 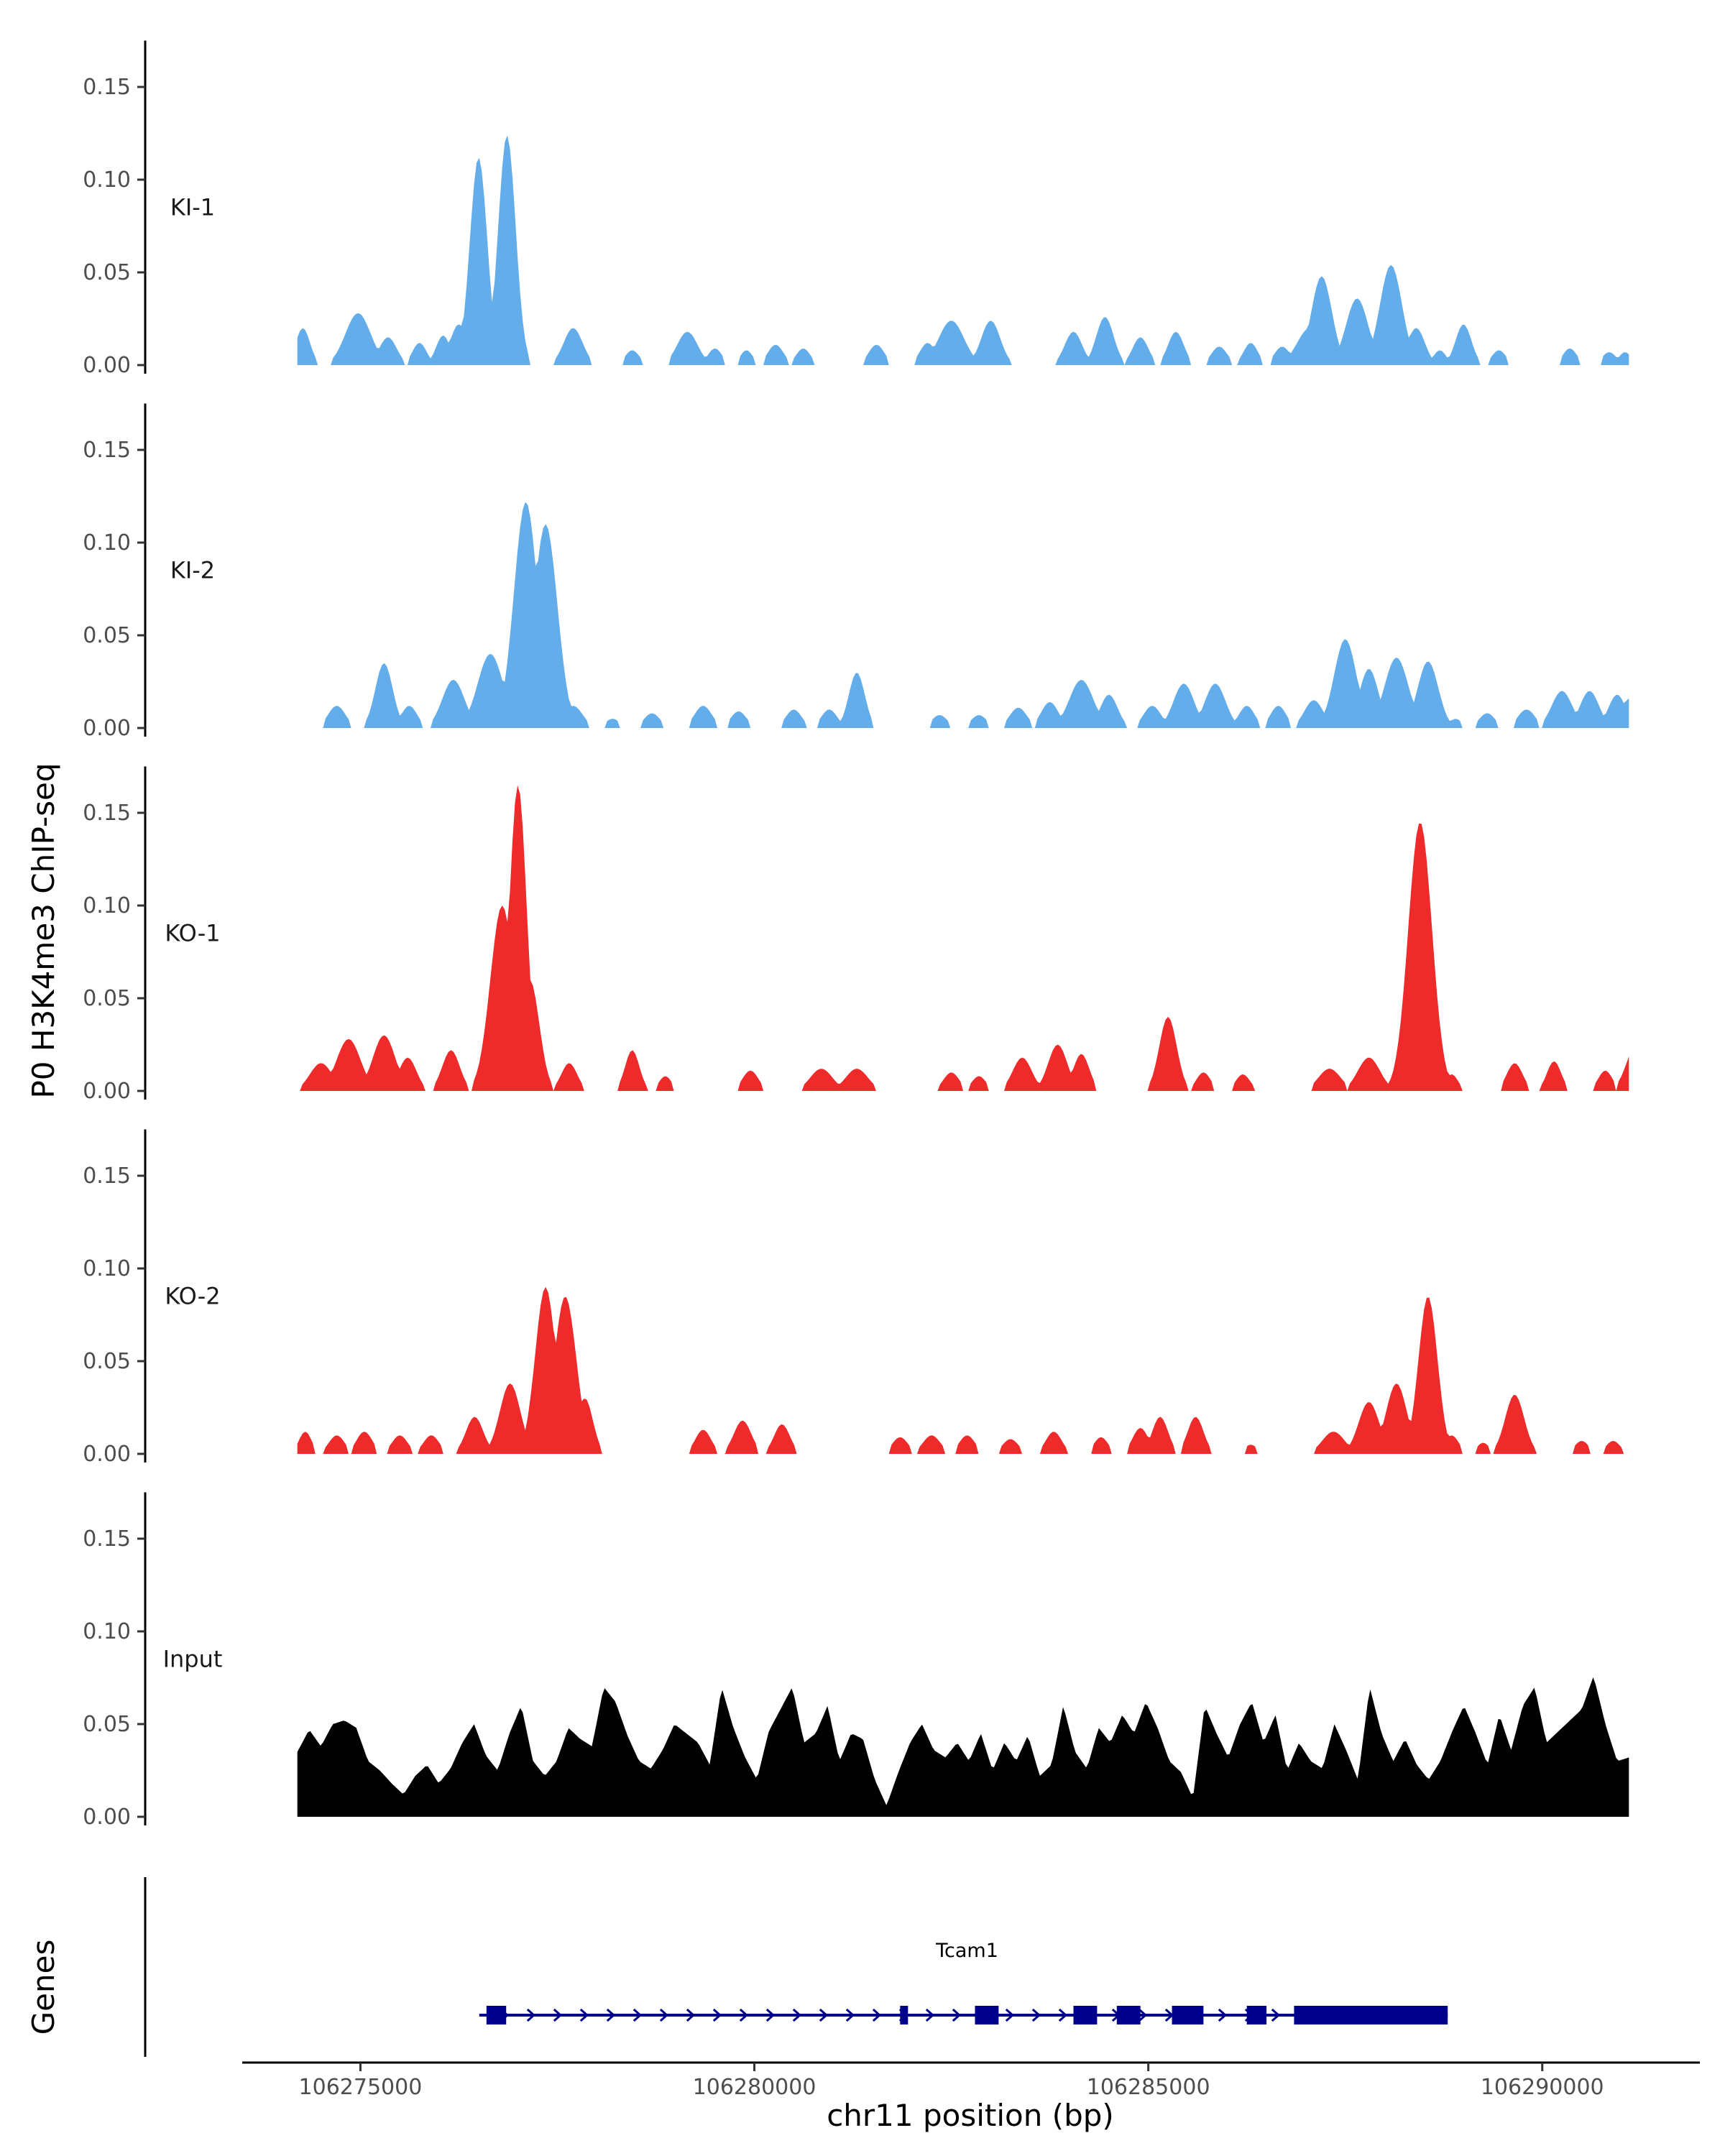 What do you see at coordinates (796, 1967) in the screenshot?
I see `gene-panel: Tcam1` at bounding box center [796, 1967].